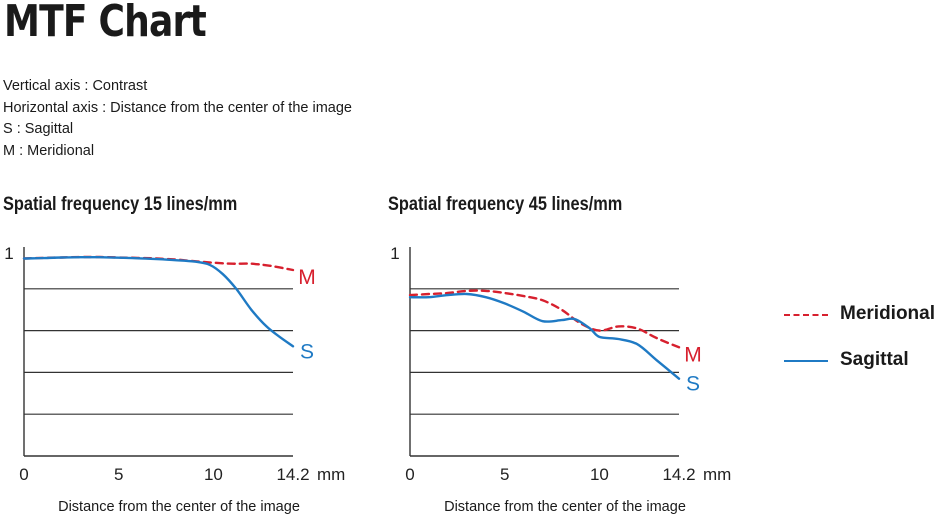 This screenshot has width=944, height=520. I want to click on chart-1-series-label-meridional: M, so click(307, 277).